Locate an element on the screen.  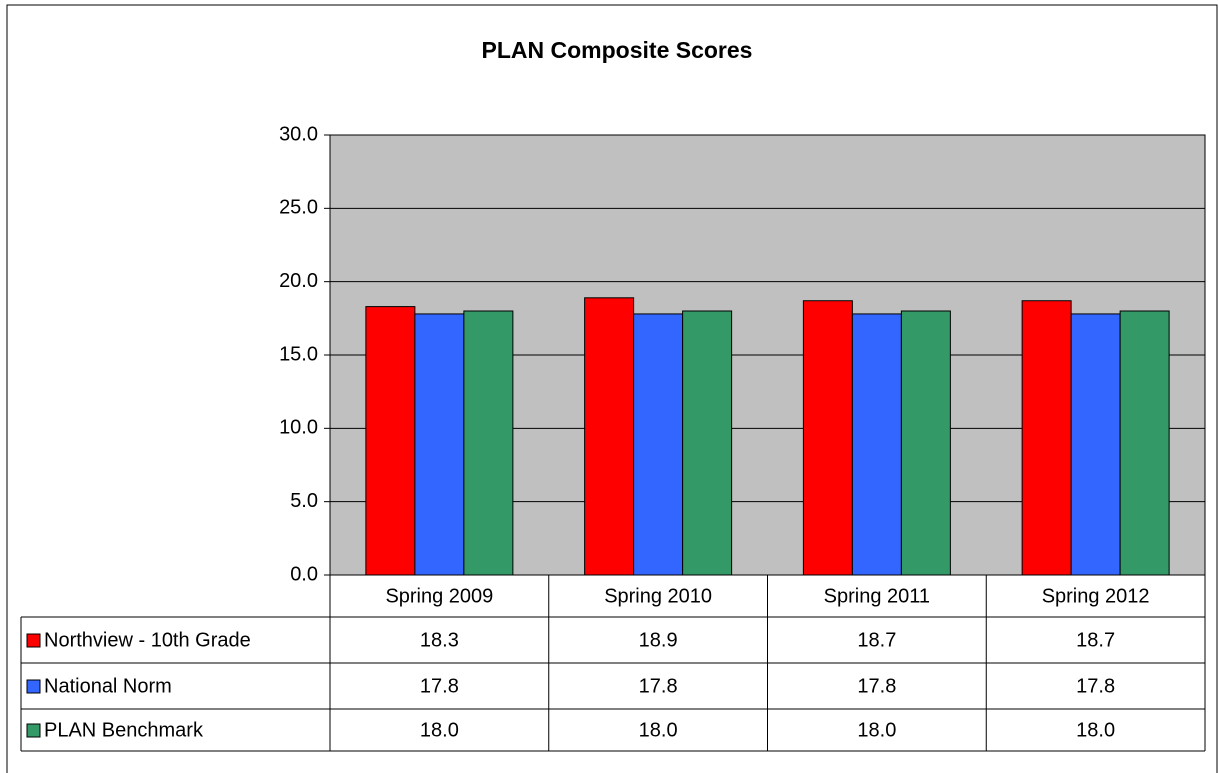
y-tick-label: 0.0 is located at coordinates (304, 574).